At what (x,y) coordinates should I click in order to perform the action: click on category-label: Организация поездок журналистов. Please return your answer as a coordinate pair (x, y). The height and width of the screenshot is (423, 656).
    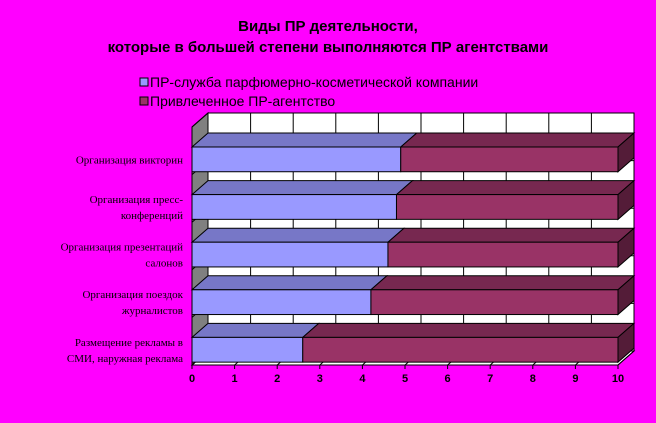
    Looking at the image, I should click on (132, 303).